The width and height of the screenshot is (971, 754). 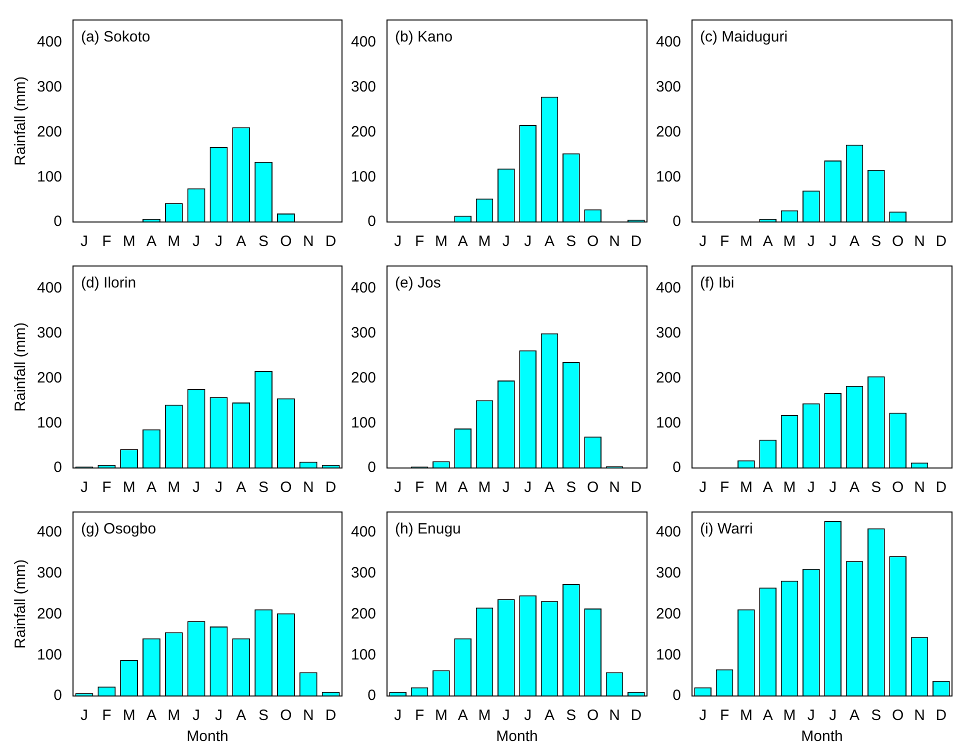 I want to click on text: (g) Osogbo, so click(x=118, y=529).